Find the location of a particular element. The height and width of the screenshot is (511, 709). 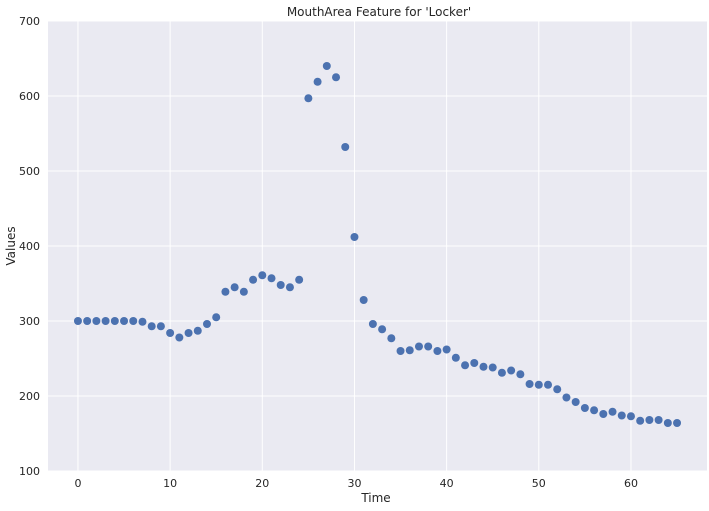

x-tick-label: 10 is located at coordinates (170, 483).